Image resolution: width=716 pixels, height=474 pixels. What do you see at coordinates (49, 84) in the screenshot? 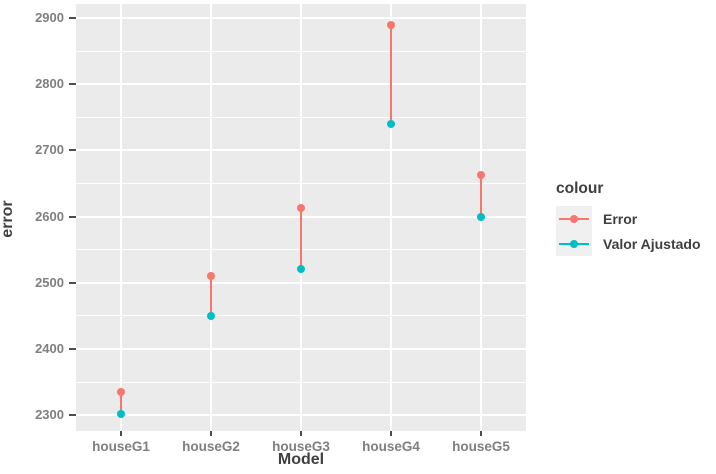
I see `y-tick-label: 2800` at bounding box center [49, 84].